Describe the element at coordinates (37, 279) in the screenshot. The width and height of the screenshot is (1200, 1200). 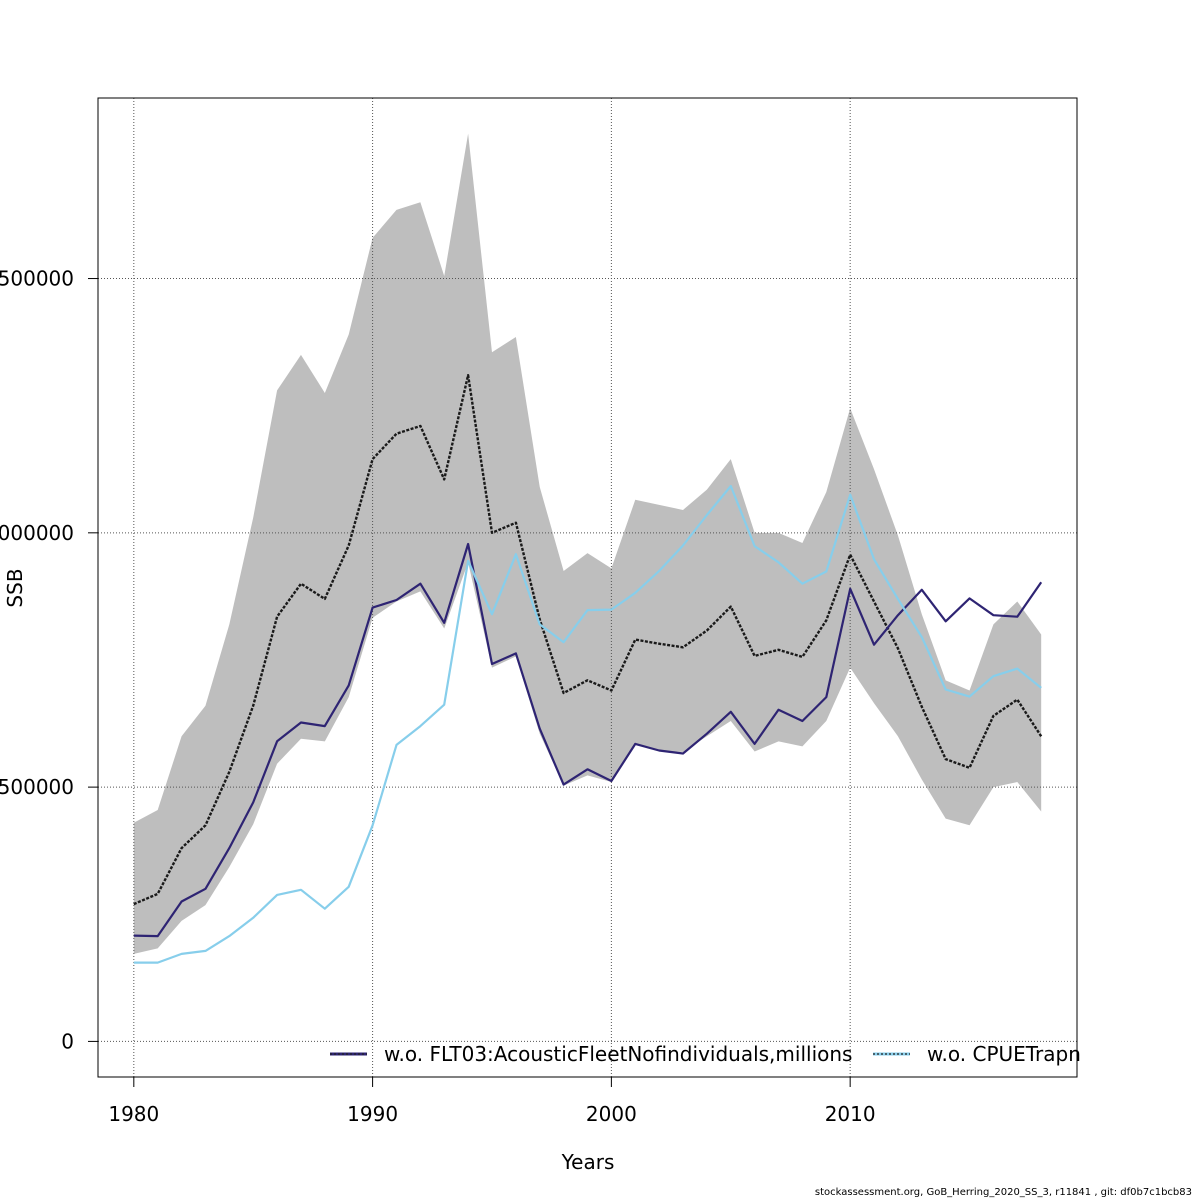
I see `y-tick-label: 1500000` at that location.